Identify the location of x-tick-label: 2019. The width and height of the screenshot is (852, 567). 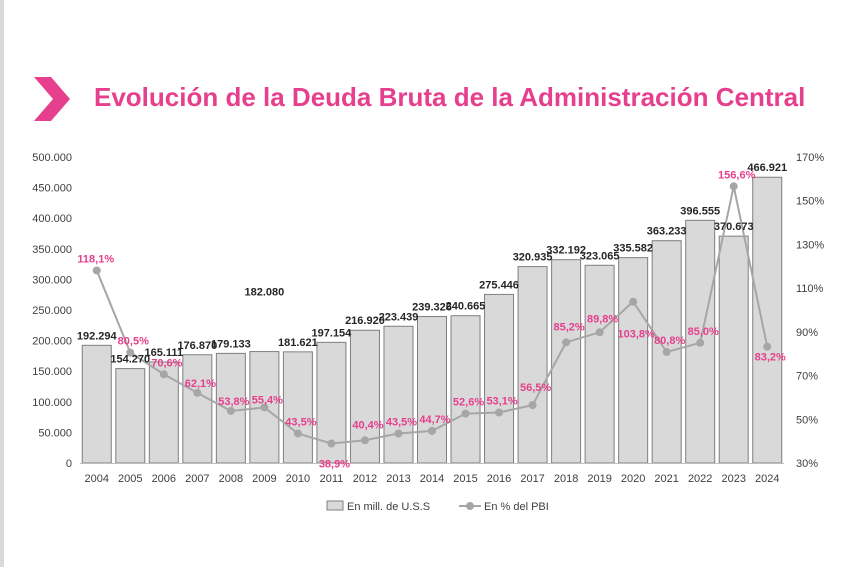
(599, 479).